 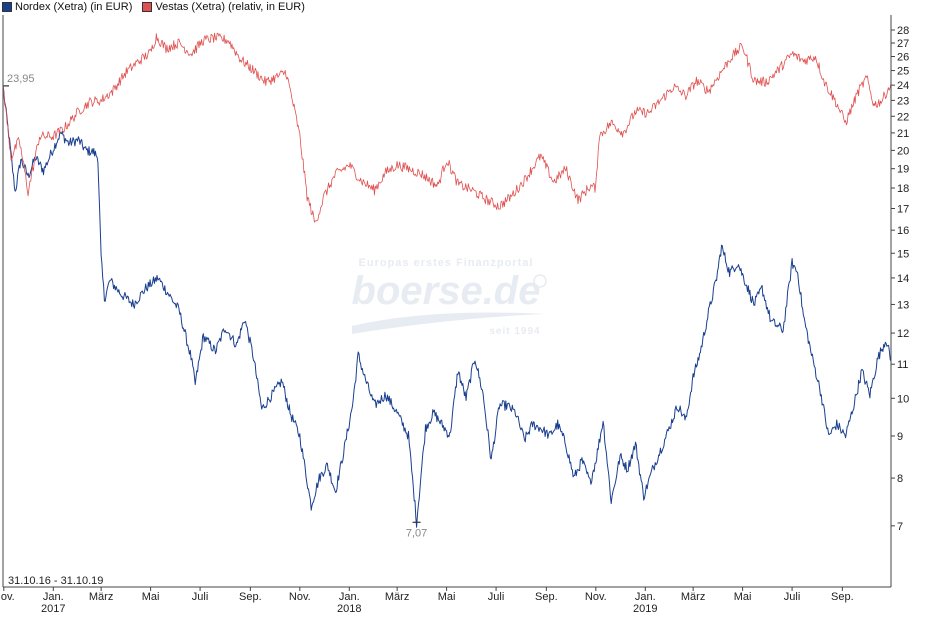 I want to click on low-value-label: 7,07, so click(x=416, y=533).